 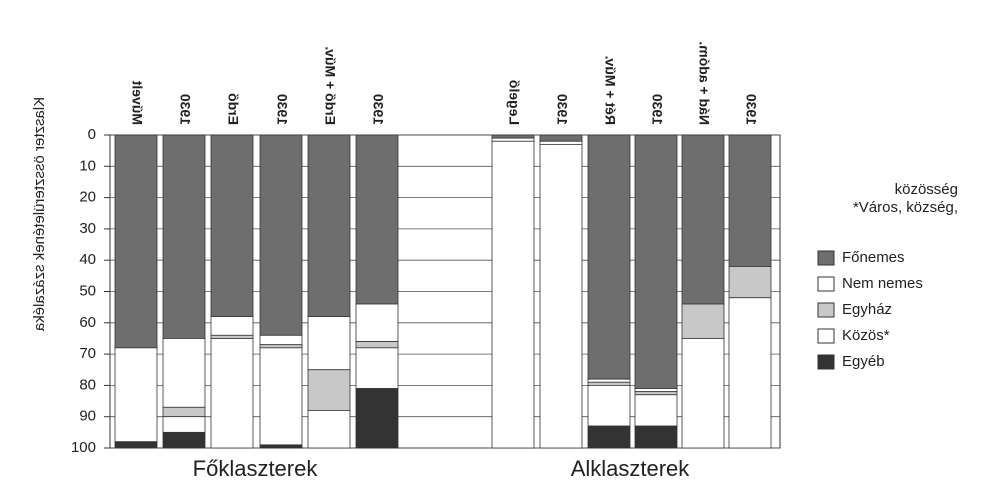 What do you see at coordinates (87, 384) in the screenshot?
I see `y-tick-label: 80` at bounding box center [87, 384].